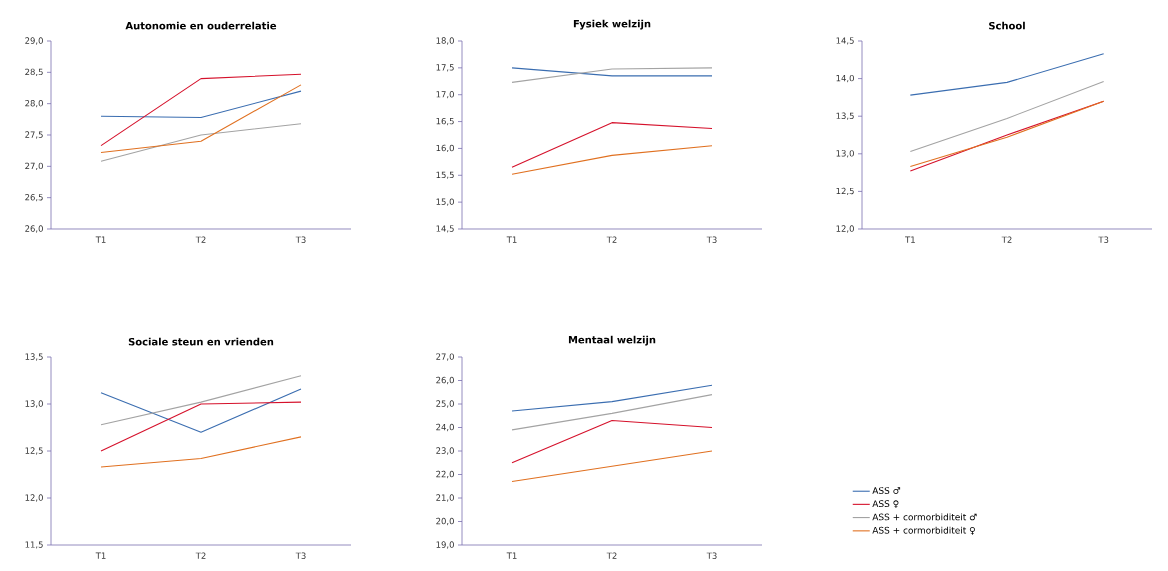 The image size is (1168, 571). What do you see at coordinates (445, 148) in the screenshot?
I see `y-tick-label: 16,0` at bounding box center [445, 148].